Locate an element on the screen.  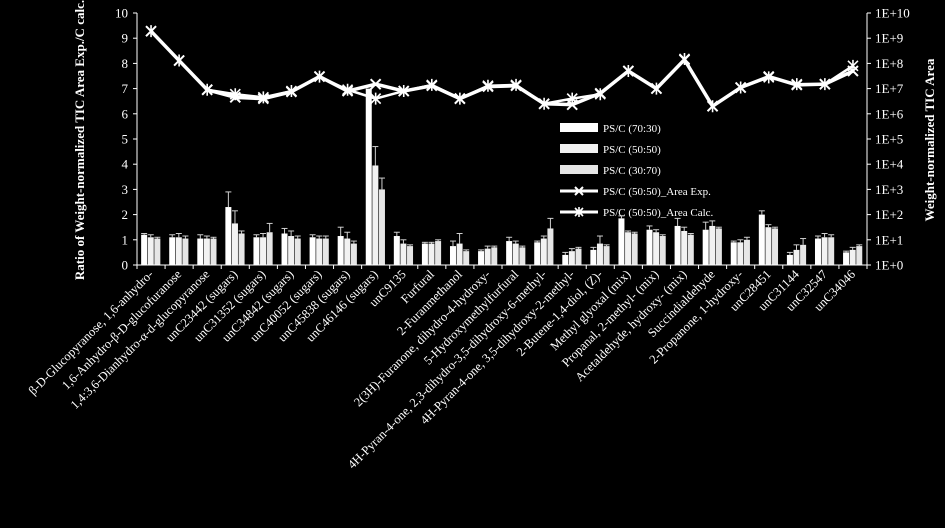
y2-tick-label: 1E+0 is located at coordinates (889, 265).